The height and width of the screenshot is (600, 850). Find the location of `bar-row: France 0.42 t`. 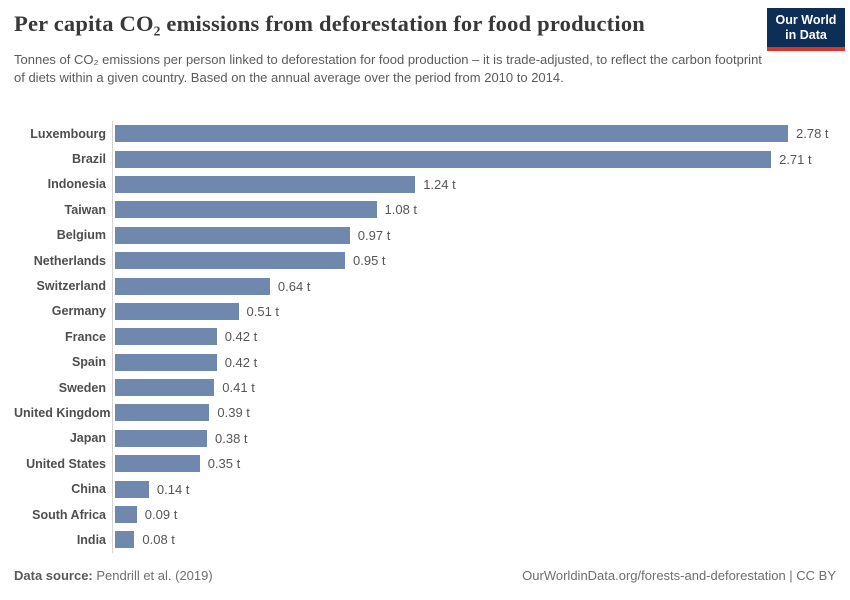

bar-row: France 0.42 t is located at coordinates (426, 337).